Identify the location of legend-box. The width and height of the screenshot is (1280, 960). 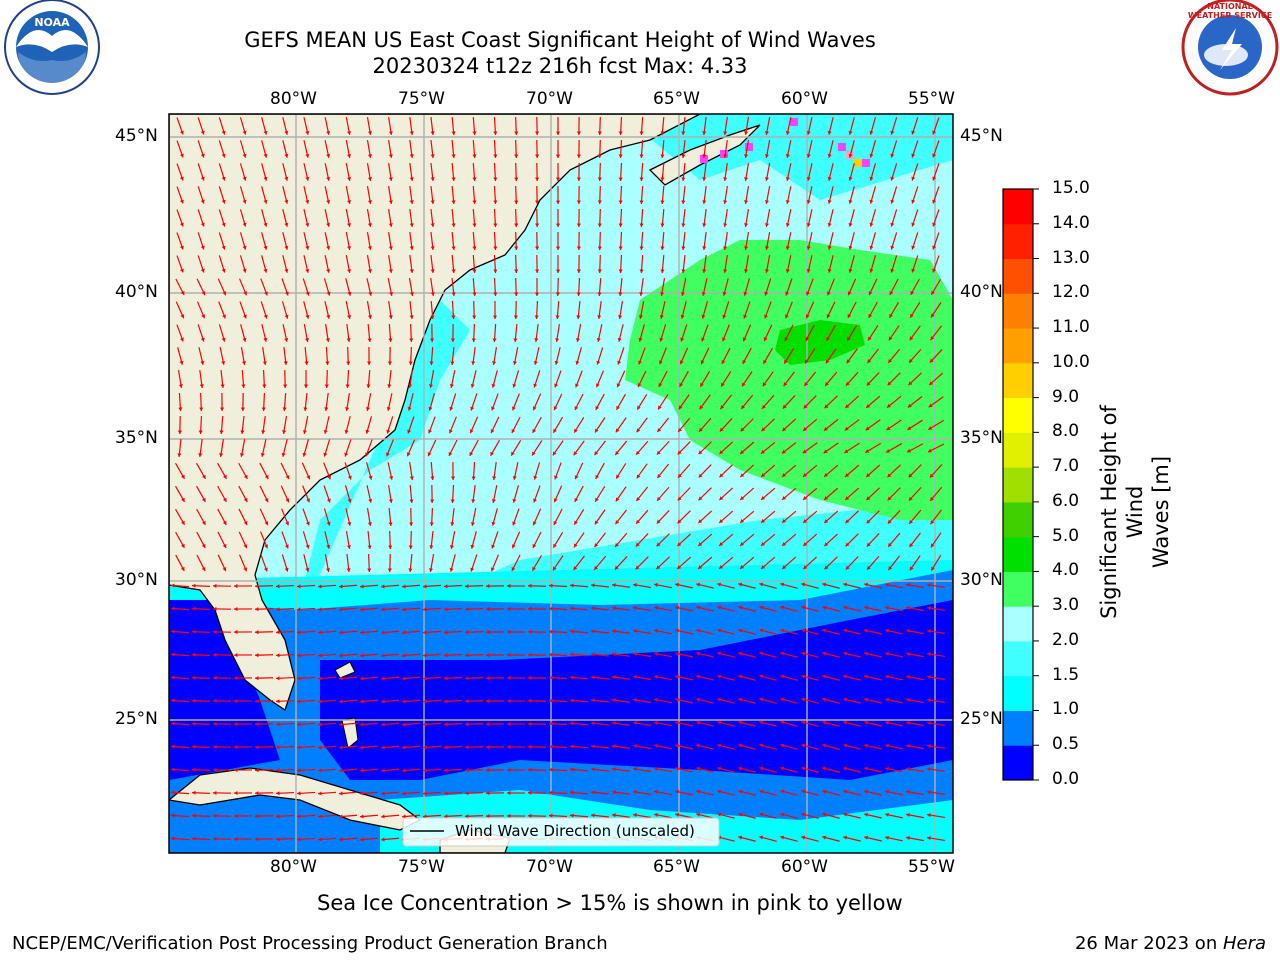
(561, 832).